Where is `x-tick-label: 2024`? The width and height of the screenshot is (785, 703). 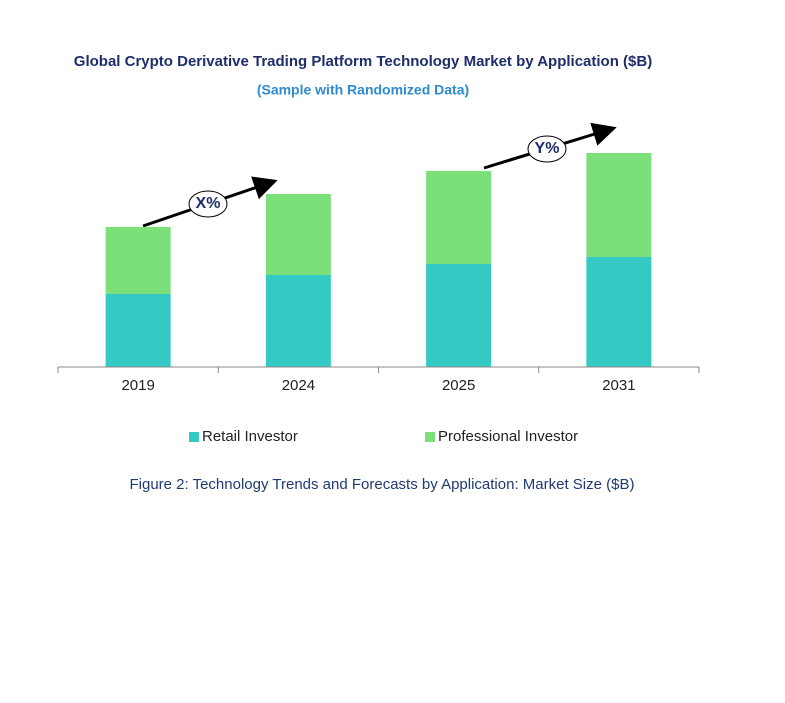
x-tick-label: 2024 is located at coordinates (298, 385).